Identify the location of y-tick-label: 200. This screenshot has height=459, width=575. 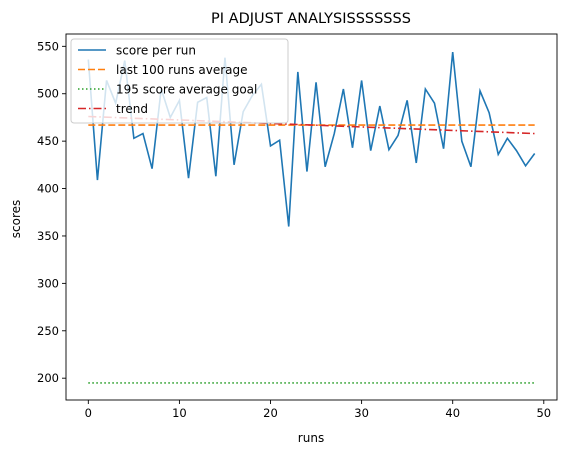
(48, 378).